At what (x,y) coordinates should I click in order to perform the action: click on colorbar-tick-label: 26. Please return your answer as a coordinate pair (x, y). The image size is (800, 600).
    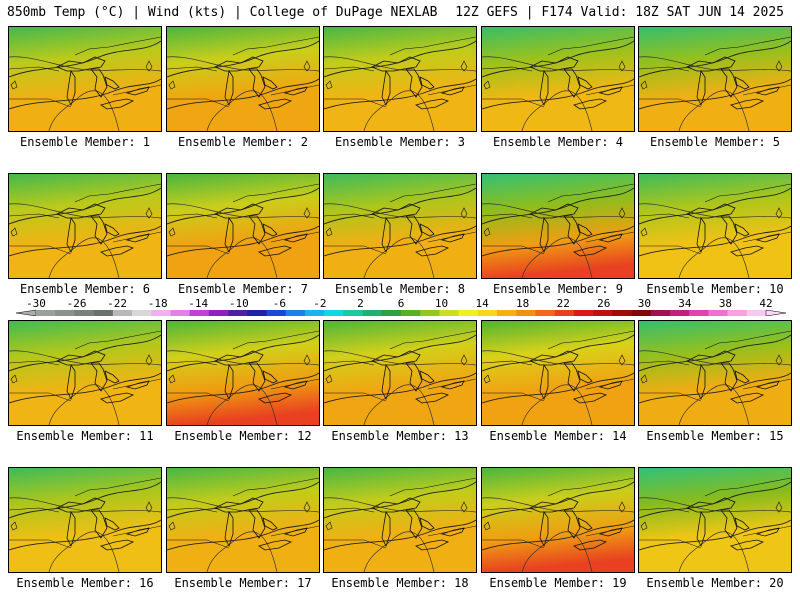
    Looking at the image, I should click on (603, 303).